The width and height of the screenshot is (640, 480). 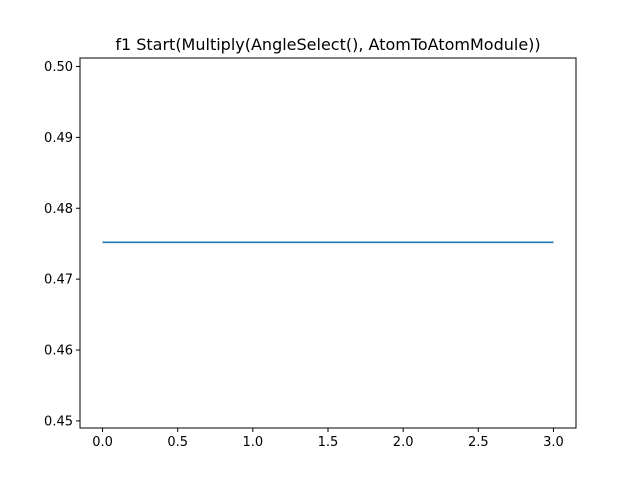 What do you see at coordinates (328, 442) in the screenshot?
I see `x-tick-label: 1.5` at bounding box center [328, 442].